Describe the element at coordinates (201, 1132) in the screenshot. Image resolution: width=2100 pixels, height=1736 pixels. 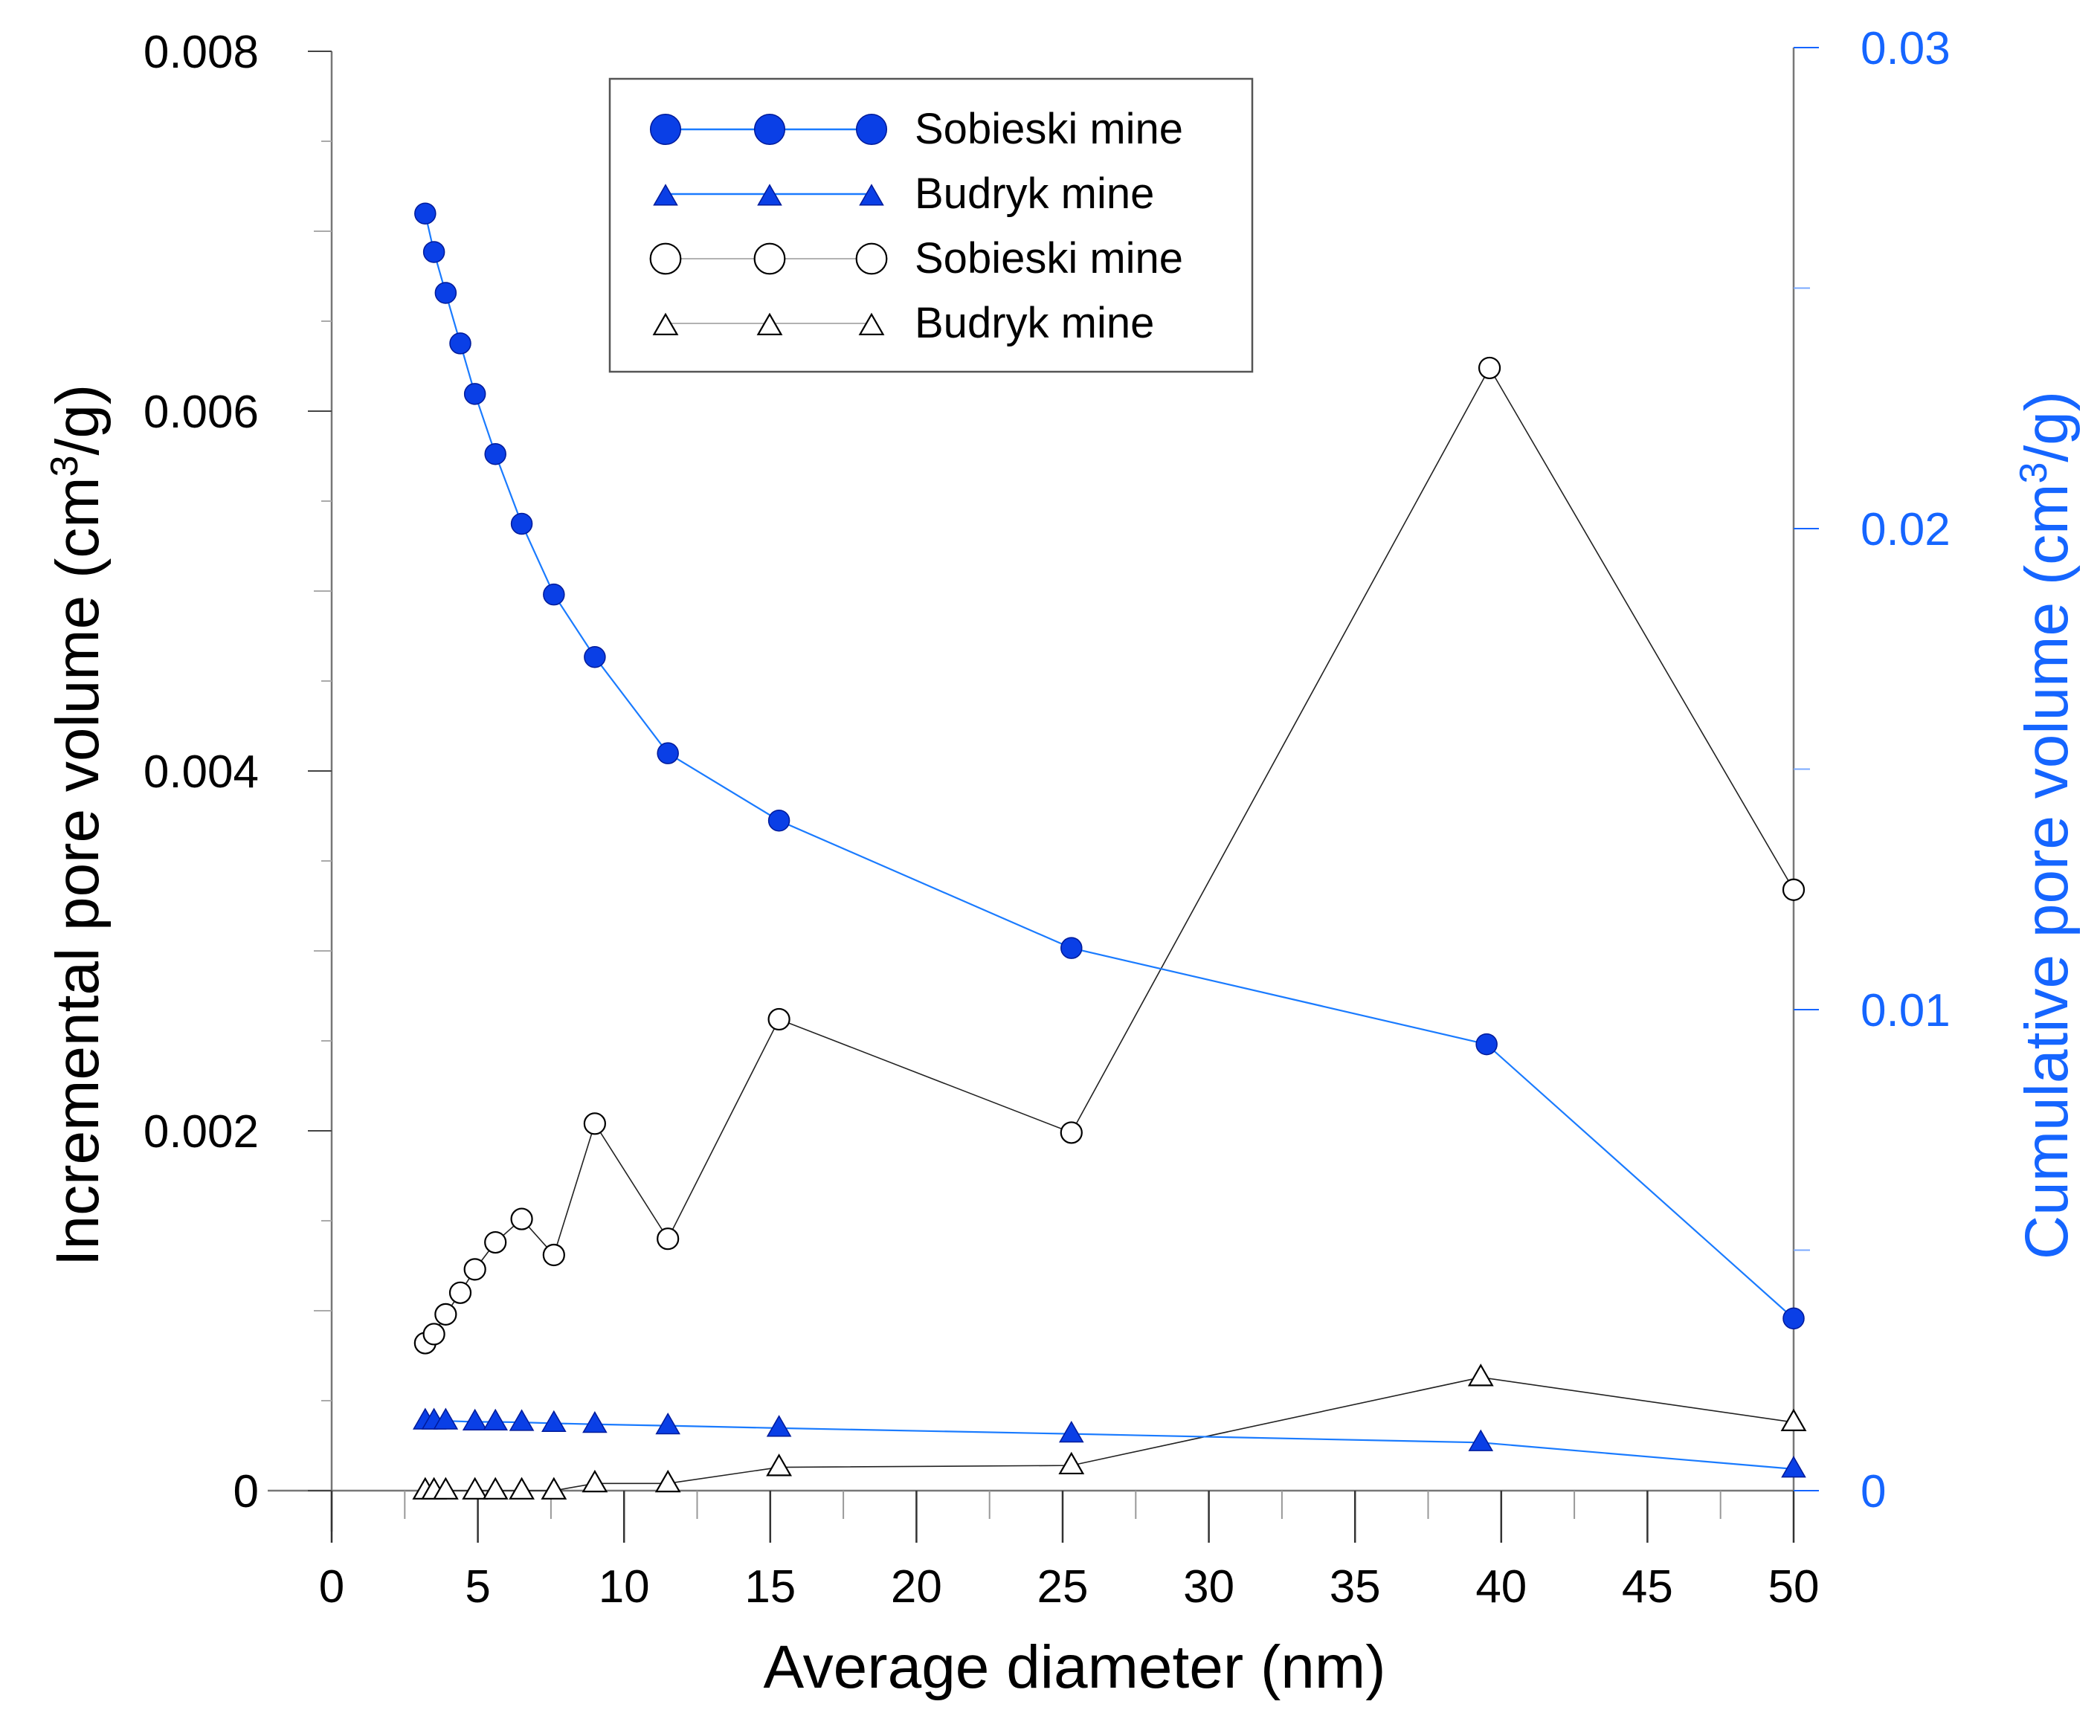
I see `y-left-tick-label: 0.002` at that location.